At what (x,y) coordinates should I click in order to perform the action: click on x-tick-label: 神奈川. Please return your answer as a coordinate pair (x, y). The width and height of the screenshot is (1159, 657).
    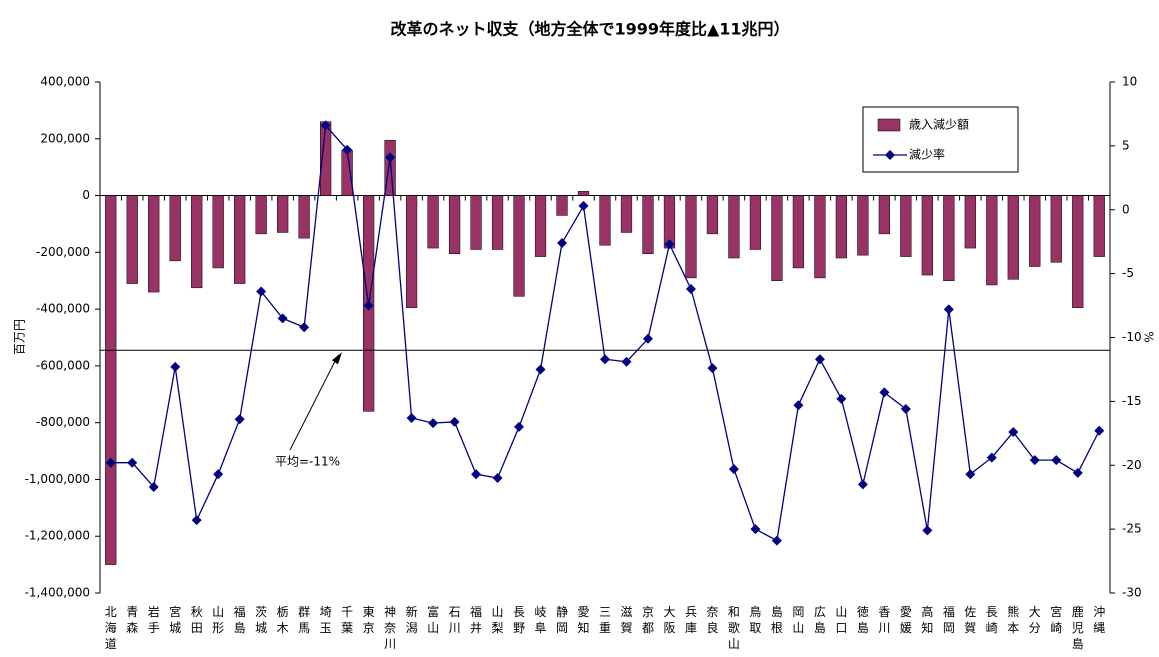
    Looking at the image, I should click on (390, 628).